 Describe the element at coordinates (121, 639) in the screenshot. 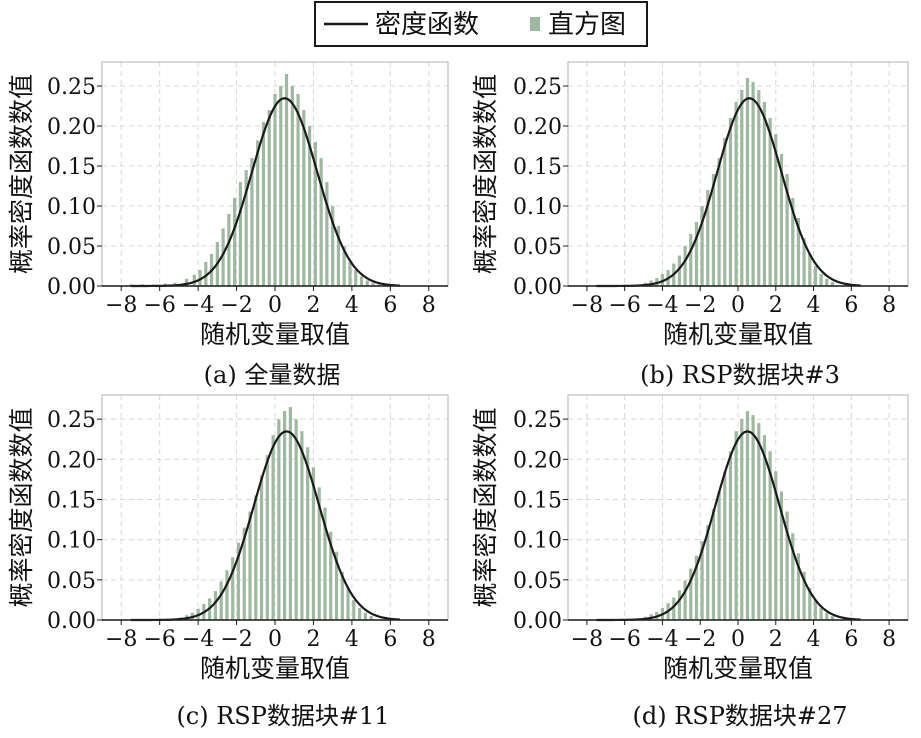

I see `panel-c-xtick-label-0: −8` at that location.